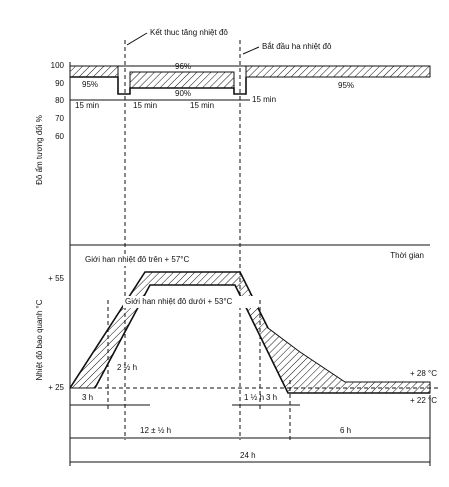 This screenshot has width=449, height=487. Describe the element at coordinates (59, 100) in the screenshot. I see `tick: 80` at that location.